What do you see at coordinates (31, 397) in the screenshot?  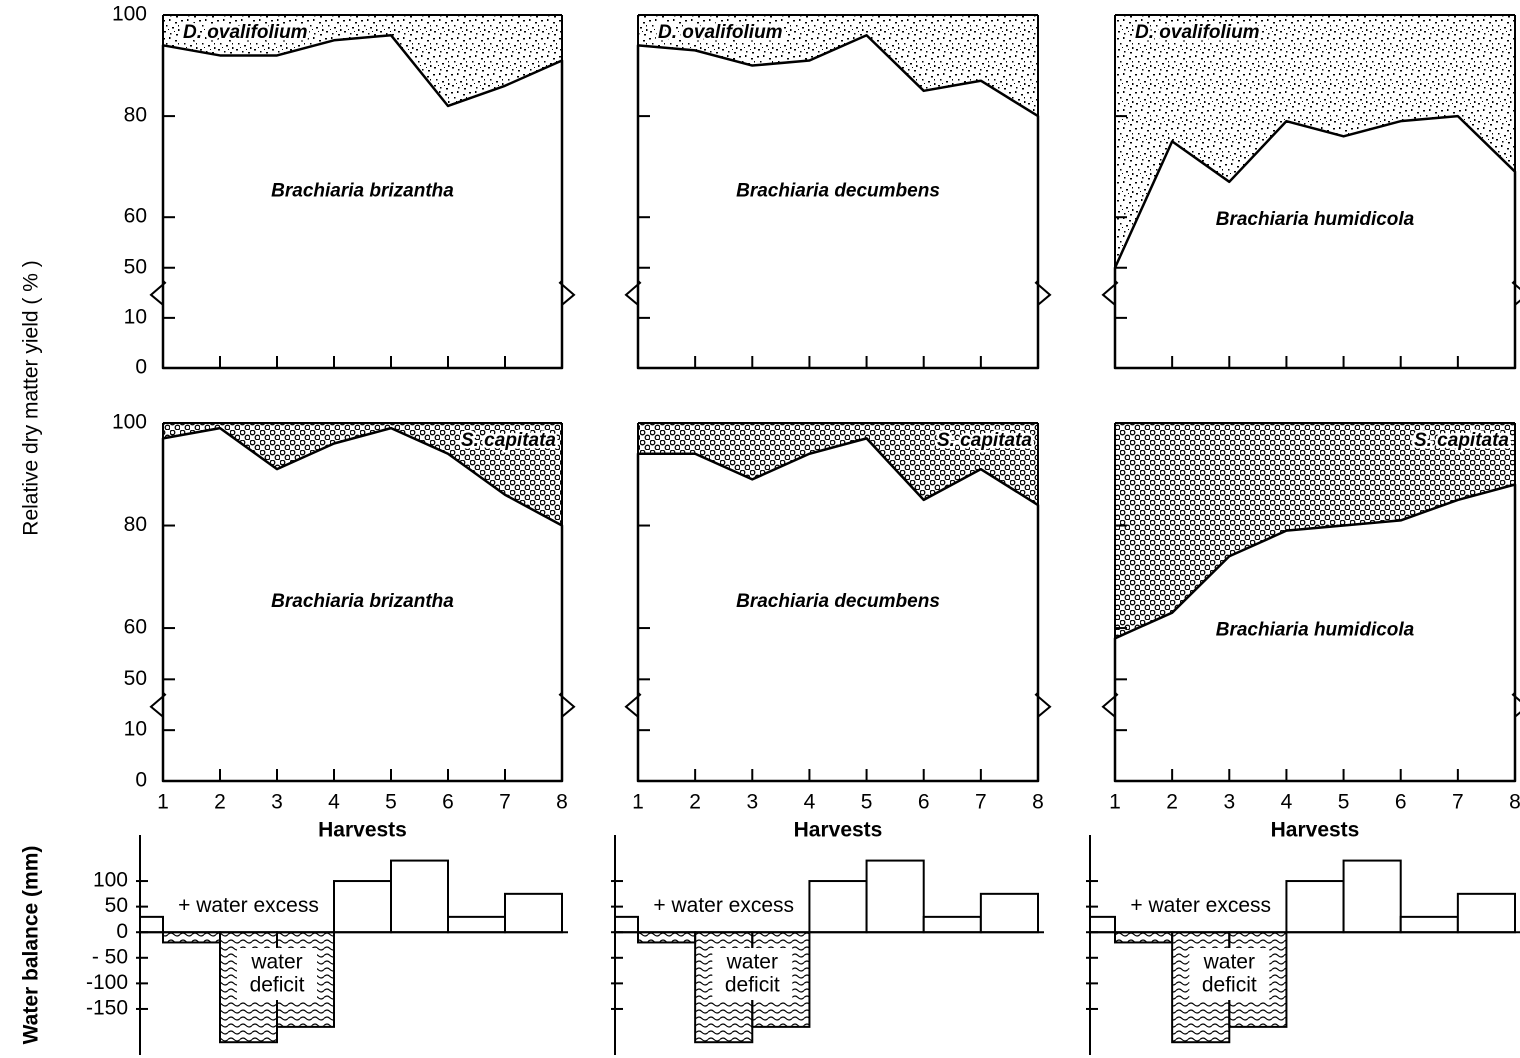 I see `y-axis-label: Relative dry matter yield ( % )` at bounding box center [31, 397].